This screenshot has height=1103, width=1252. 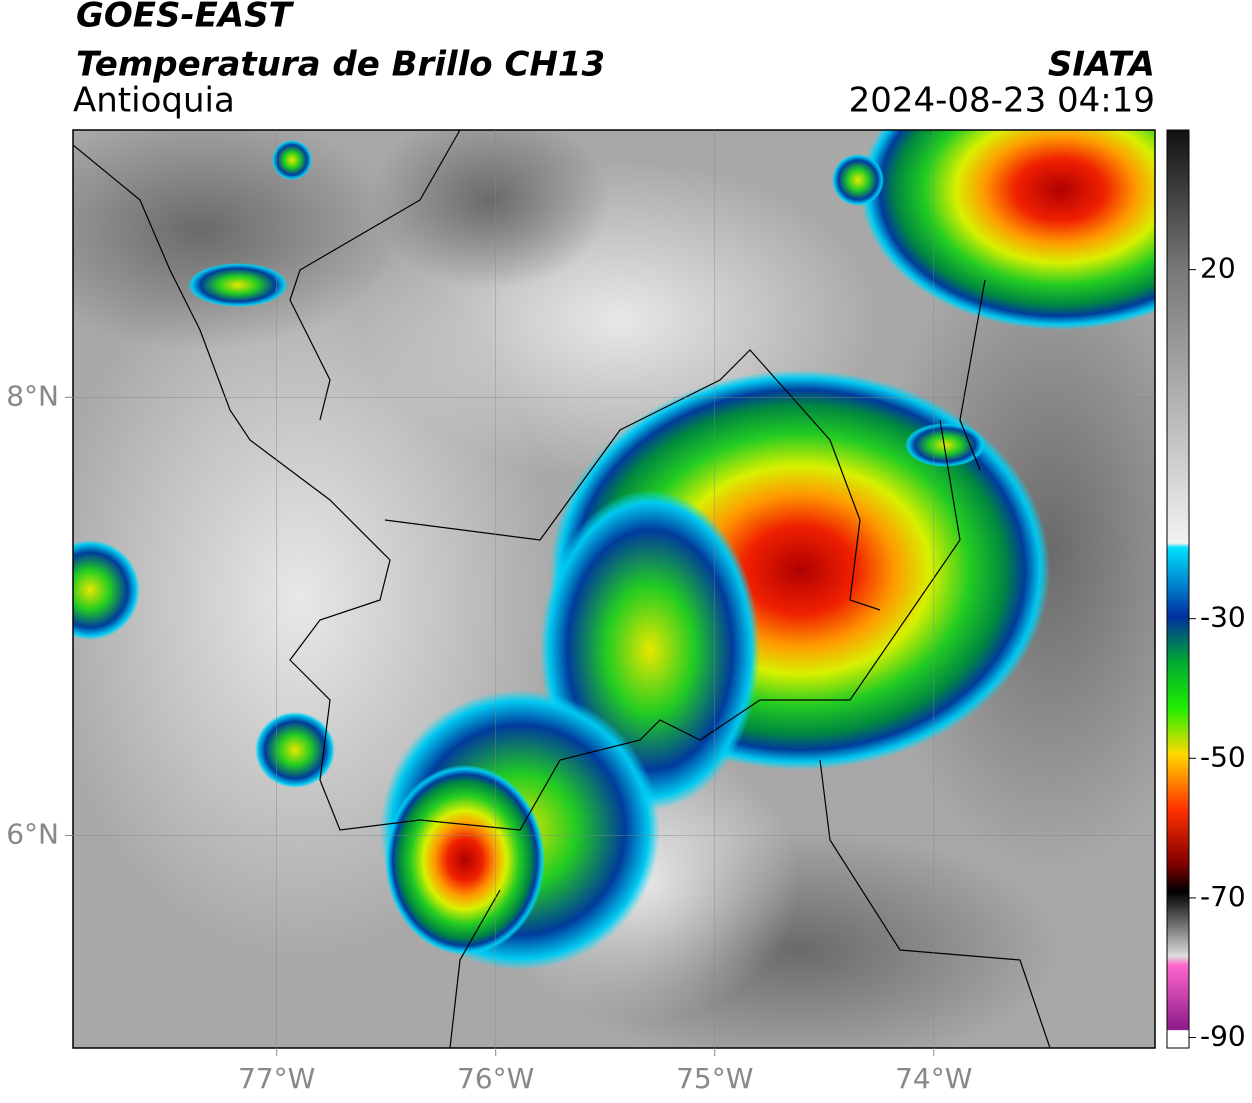 What do you see at coordinates (32, 395) in the screenshot?
I see `y-tick-label: 8°N` at bounding box center [32, 395].